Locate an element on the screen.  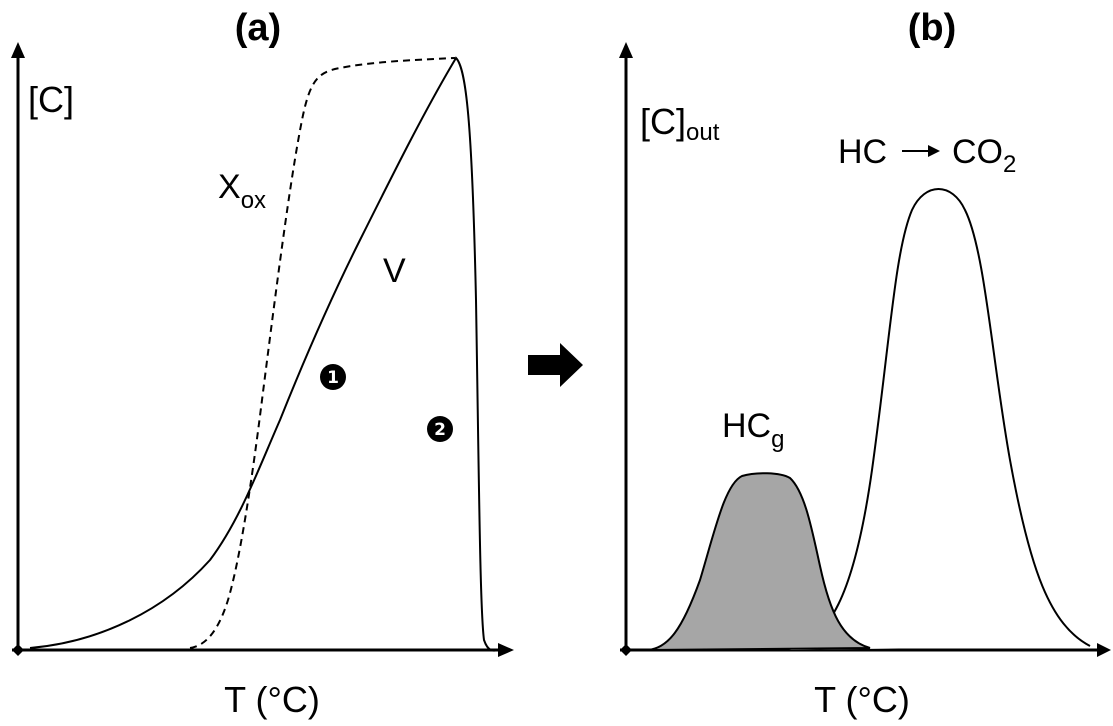
panel-a-v-label: V is located at coordinates (394, 271).